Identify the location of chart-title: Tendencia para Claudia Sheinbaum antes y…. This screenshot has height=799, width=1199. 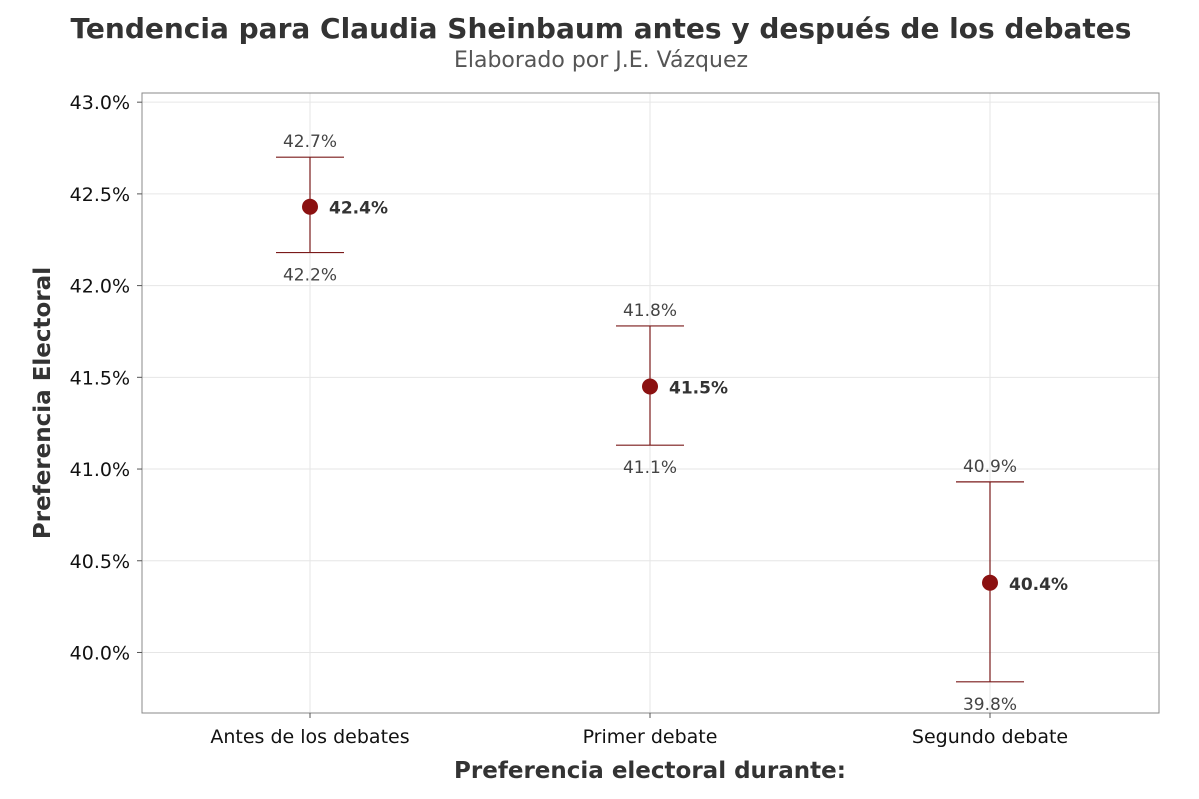
(601, 28).